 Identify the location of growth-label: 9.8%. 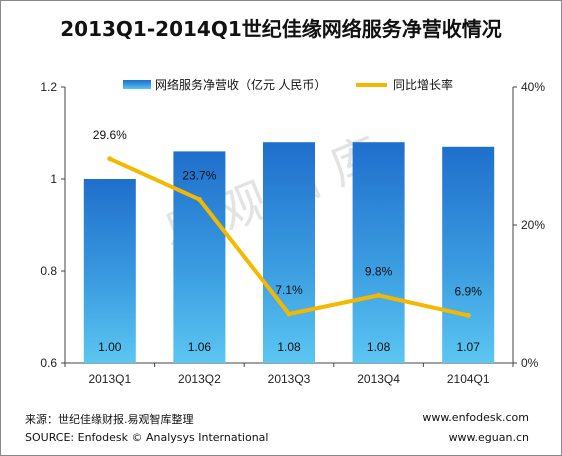
(379, 271).